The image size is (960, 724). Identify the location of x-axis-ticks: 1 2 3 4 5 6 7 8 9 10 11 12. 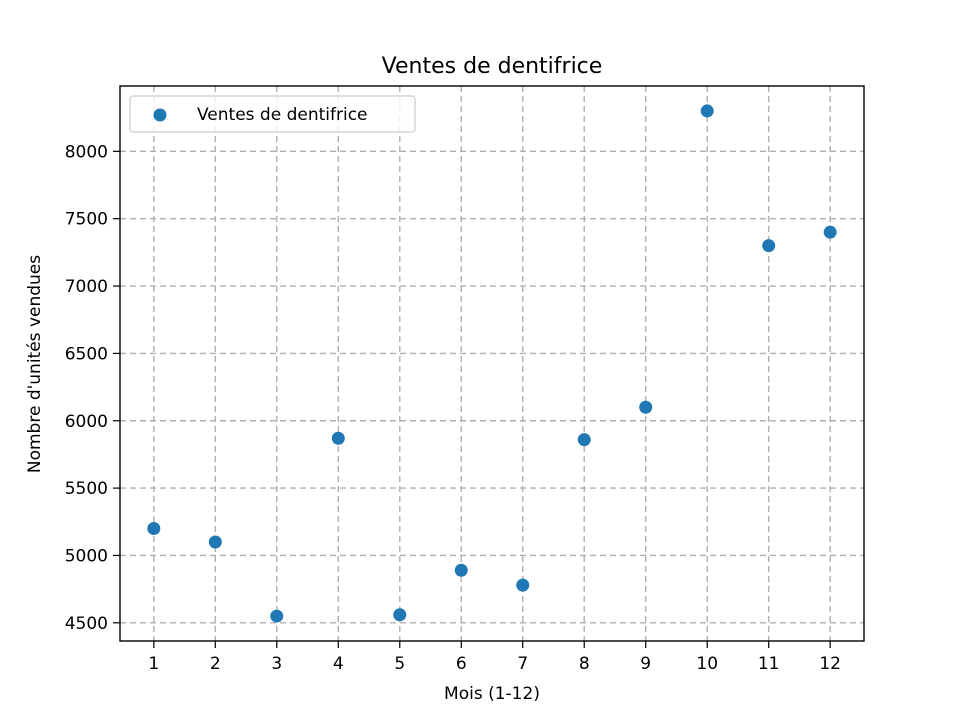
(494, 657).